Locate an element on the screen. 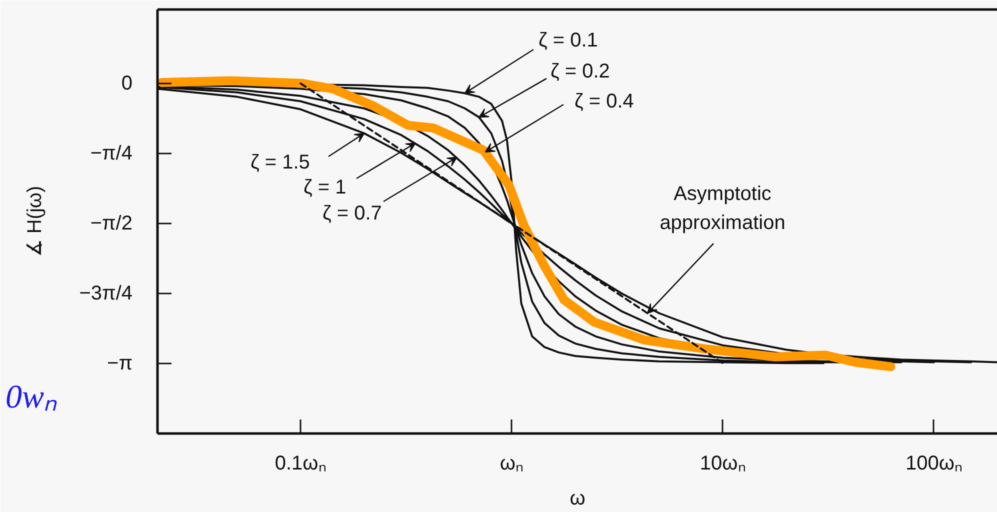 The width and height of the screenshot is (997, 512). annotation: ζ = 1.5 is located at coordinates (280, 163).